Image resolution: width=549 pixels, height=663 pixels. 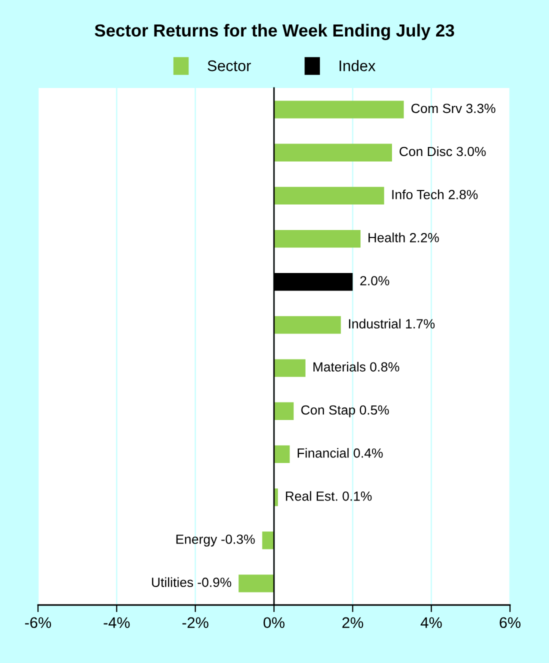 What do you see at coordinates (274, 32) in the screenshot?
I see `chart-title: Sector Returns for the Week Ending July 23` at bounding box center [274, 32].